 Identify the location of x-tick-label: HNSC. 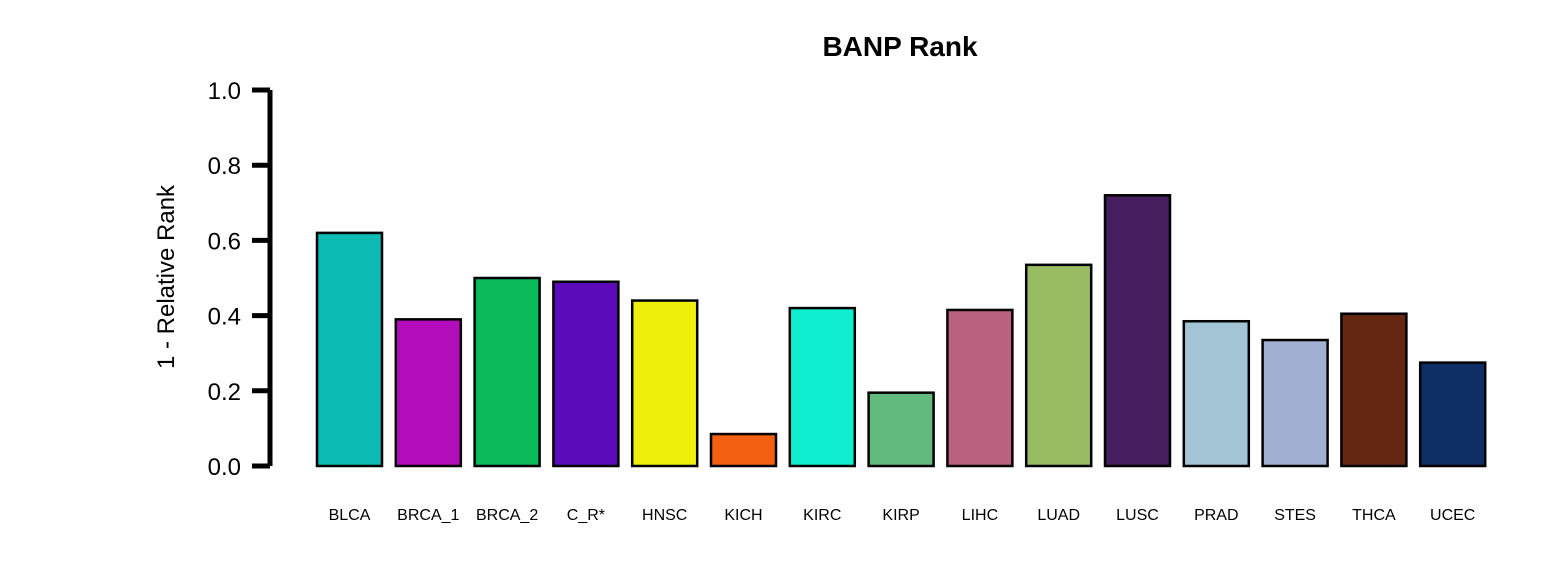
(664, 515).